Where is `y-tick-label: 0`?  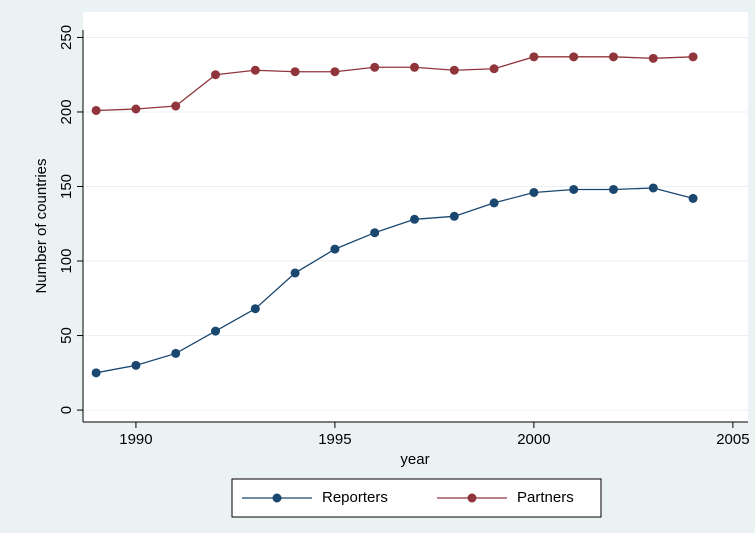 y-tick-label: 0 is located at coordinates (66, 410).